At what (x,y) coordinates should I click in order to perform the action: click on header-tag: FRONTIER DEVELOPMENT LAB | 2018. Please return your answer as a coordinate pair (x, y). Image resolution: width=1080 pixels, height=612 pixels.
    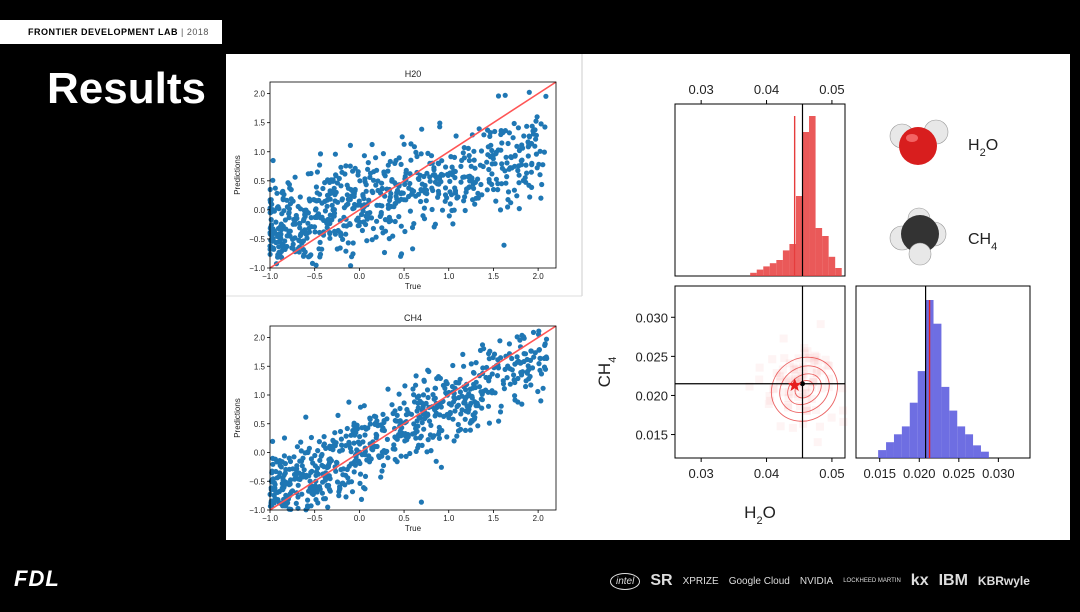
    Looking at the image, I should click on (111, 32).